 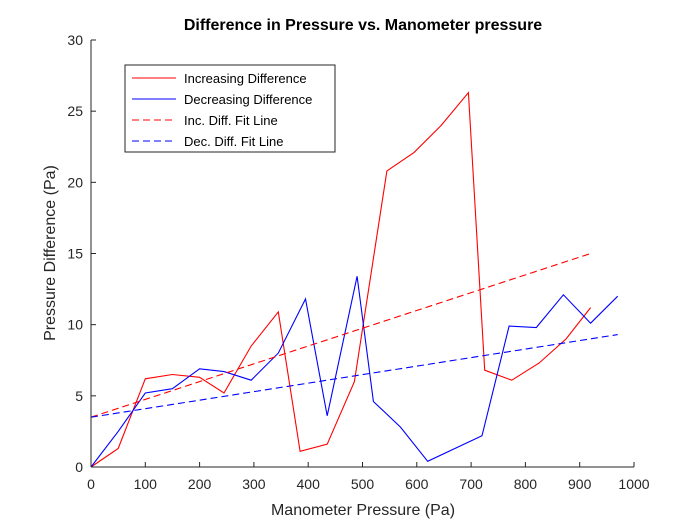 What do you see at coordinates (75, 325) in the screenshot?
I see `y-tick-label: 10` at bounding box center [75, 325].